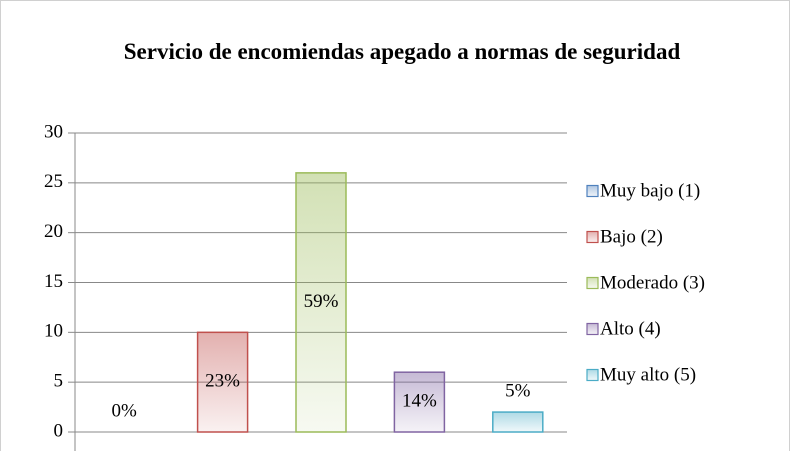 This screenshot has width=791, height=451. What do you see at coordinates (53, 131) in the screenshot?
I see `y-tick-label: 30` at bounding box center [53, 131].